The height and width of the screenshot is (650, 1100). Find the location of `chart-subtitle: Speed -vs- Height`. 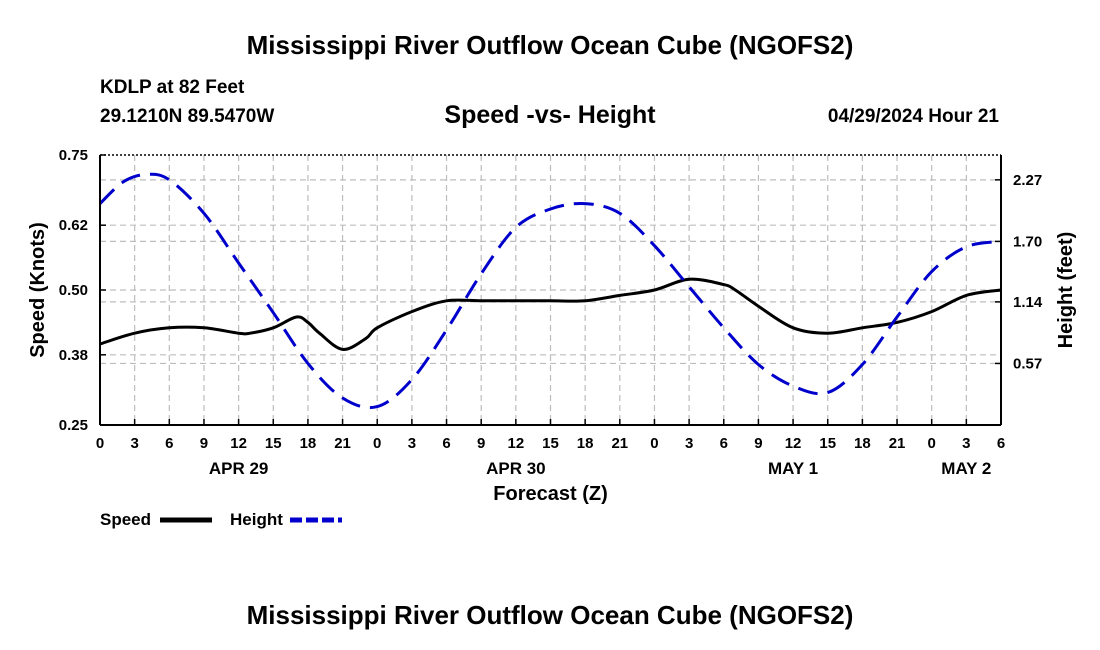

chart-subtitle: Speed -vs- Height is located at coordinates (550, 115).